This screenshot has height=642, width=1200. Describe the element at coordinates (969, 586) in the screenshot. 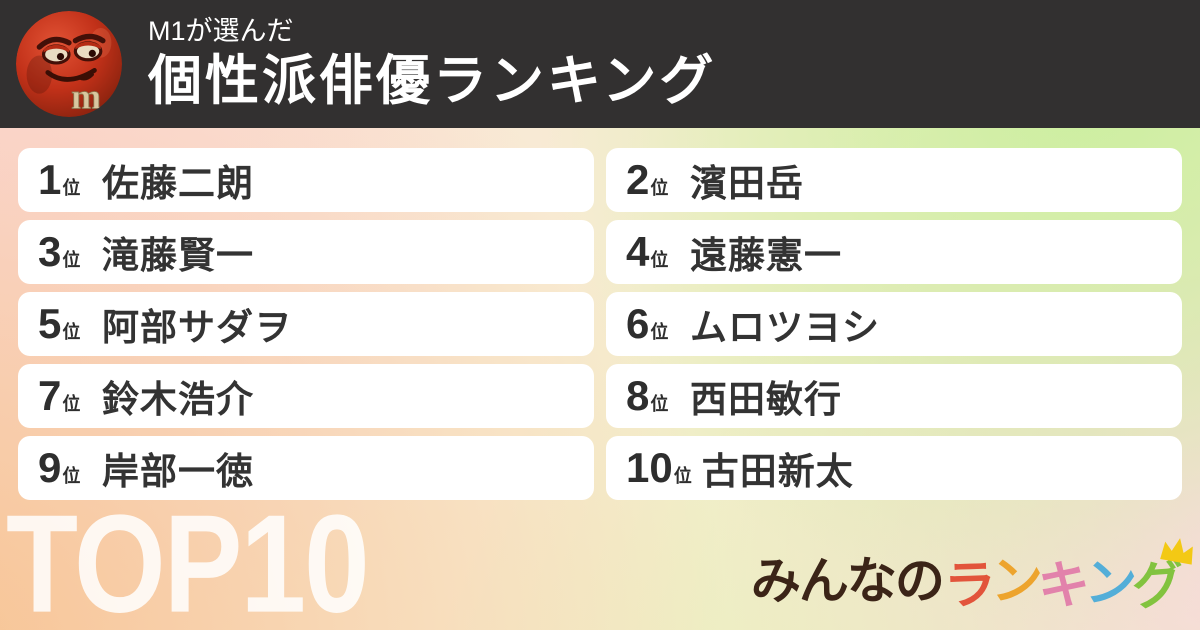

I see `logo-letter: ラ` at that location.